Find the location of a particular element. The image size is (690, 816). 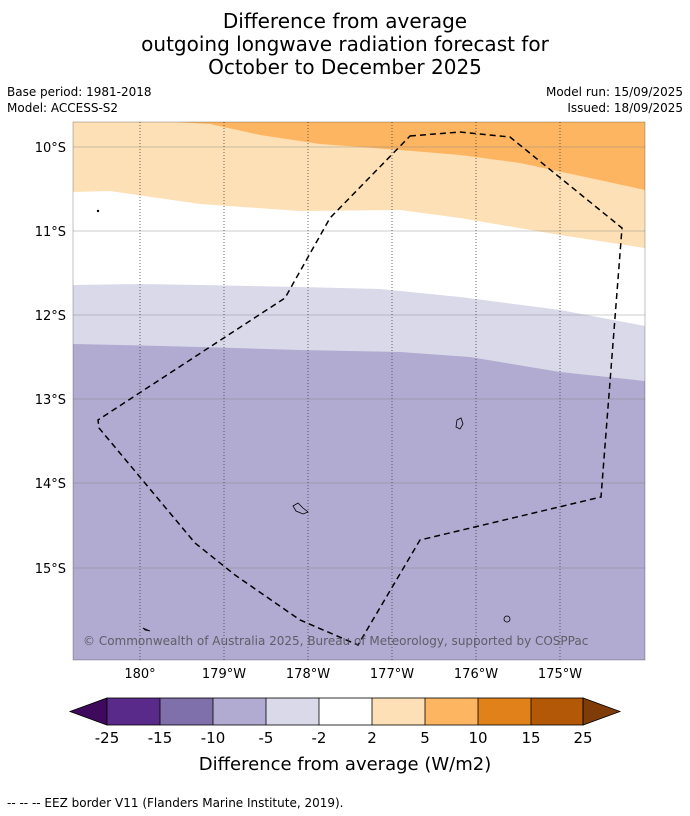

title-line-3: October to December 2025 is located at coordinates (345, 67).